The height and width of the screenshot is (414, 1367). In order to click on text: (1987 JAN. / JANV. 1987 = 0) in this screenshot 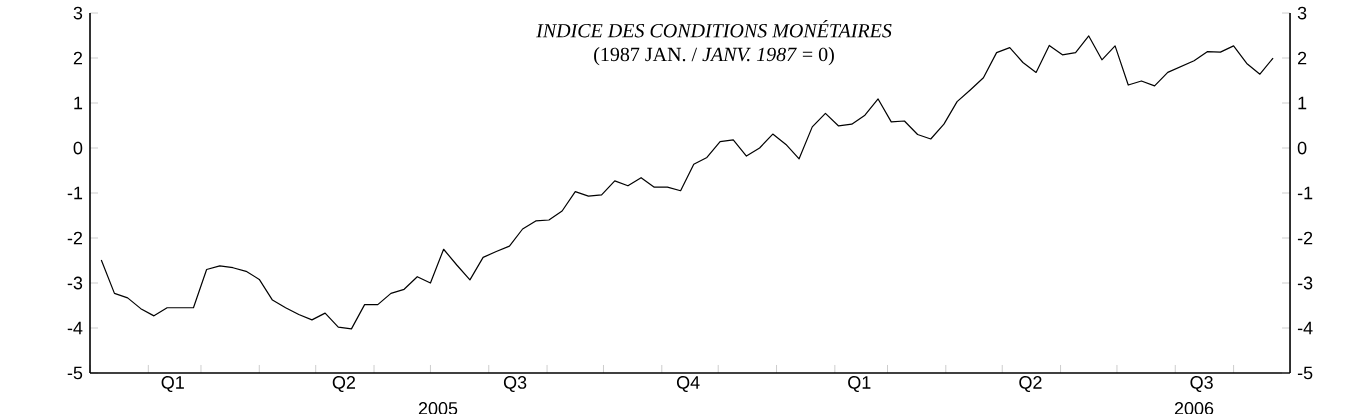, I will do `click(714, 56)`.